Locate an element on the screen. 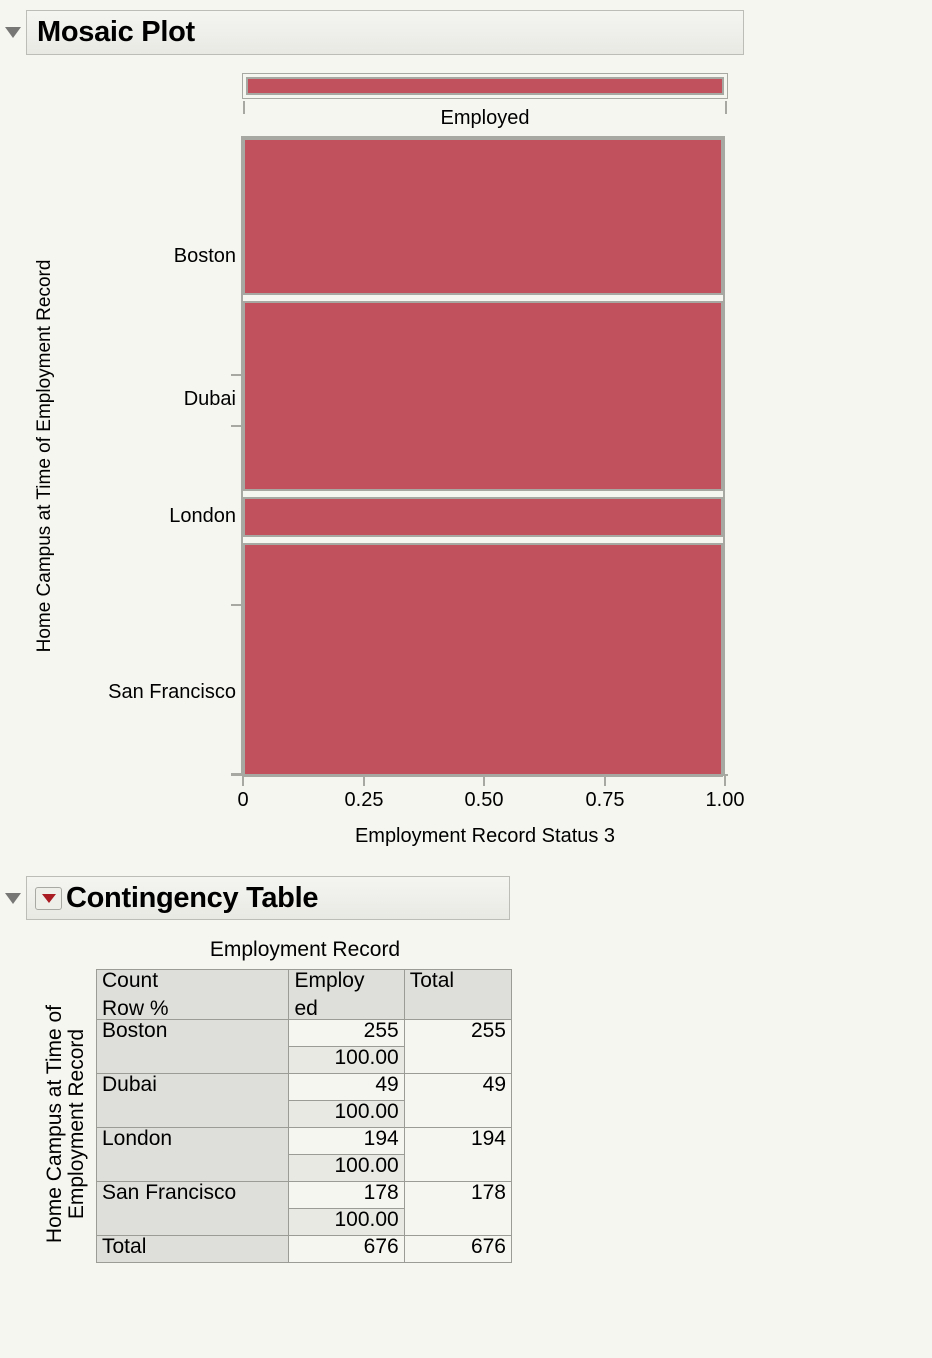 The image size is (932, 1358). disclosure-triangle-mosaic-plot is located at coordinates (13, 32).